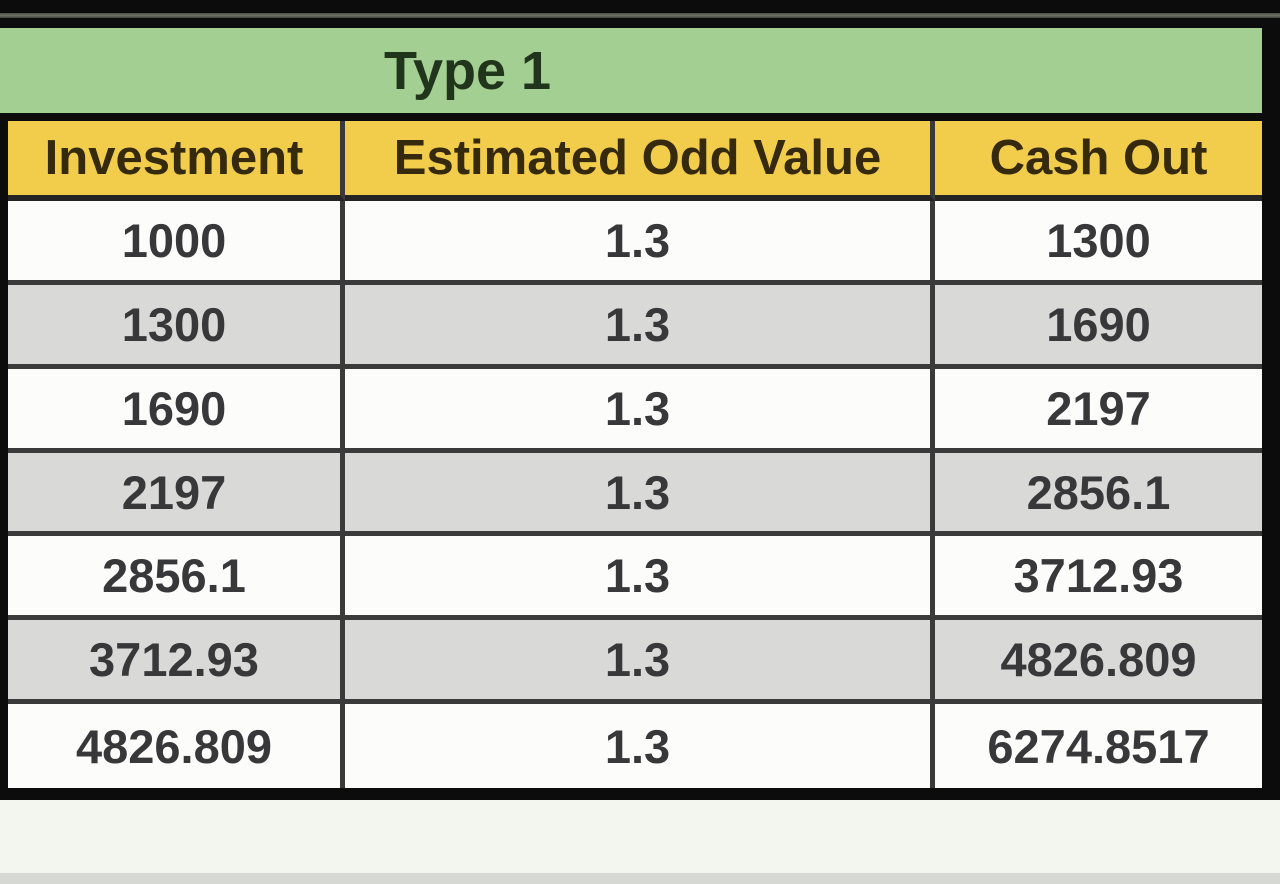 This screenshot has width=1280, height=884. Describe the element at coordinates (176, 161) in the screenshot. I see `column-header-investment: Investment` at that location.